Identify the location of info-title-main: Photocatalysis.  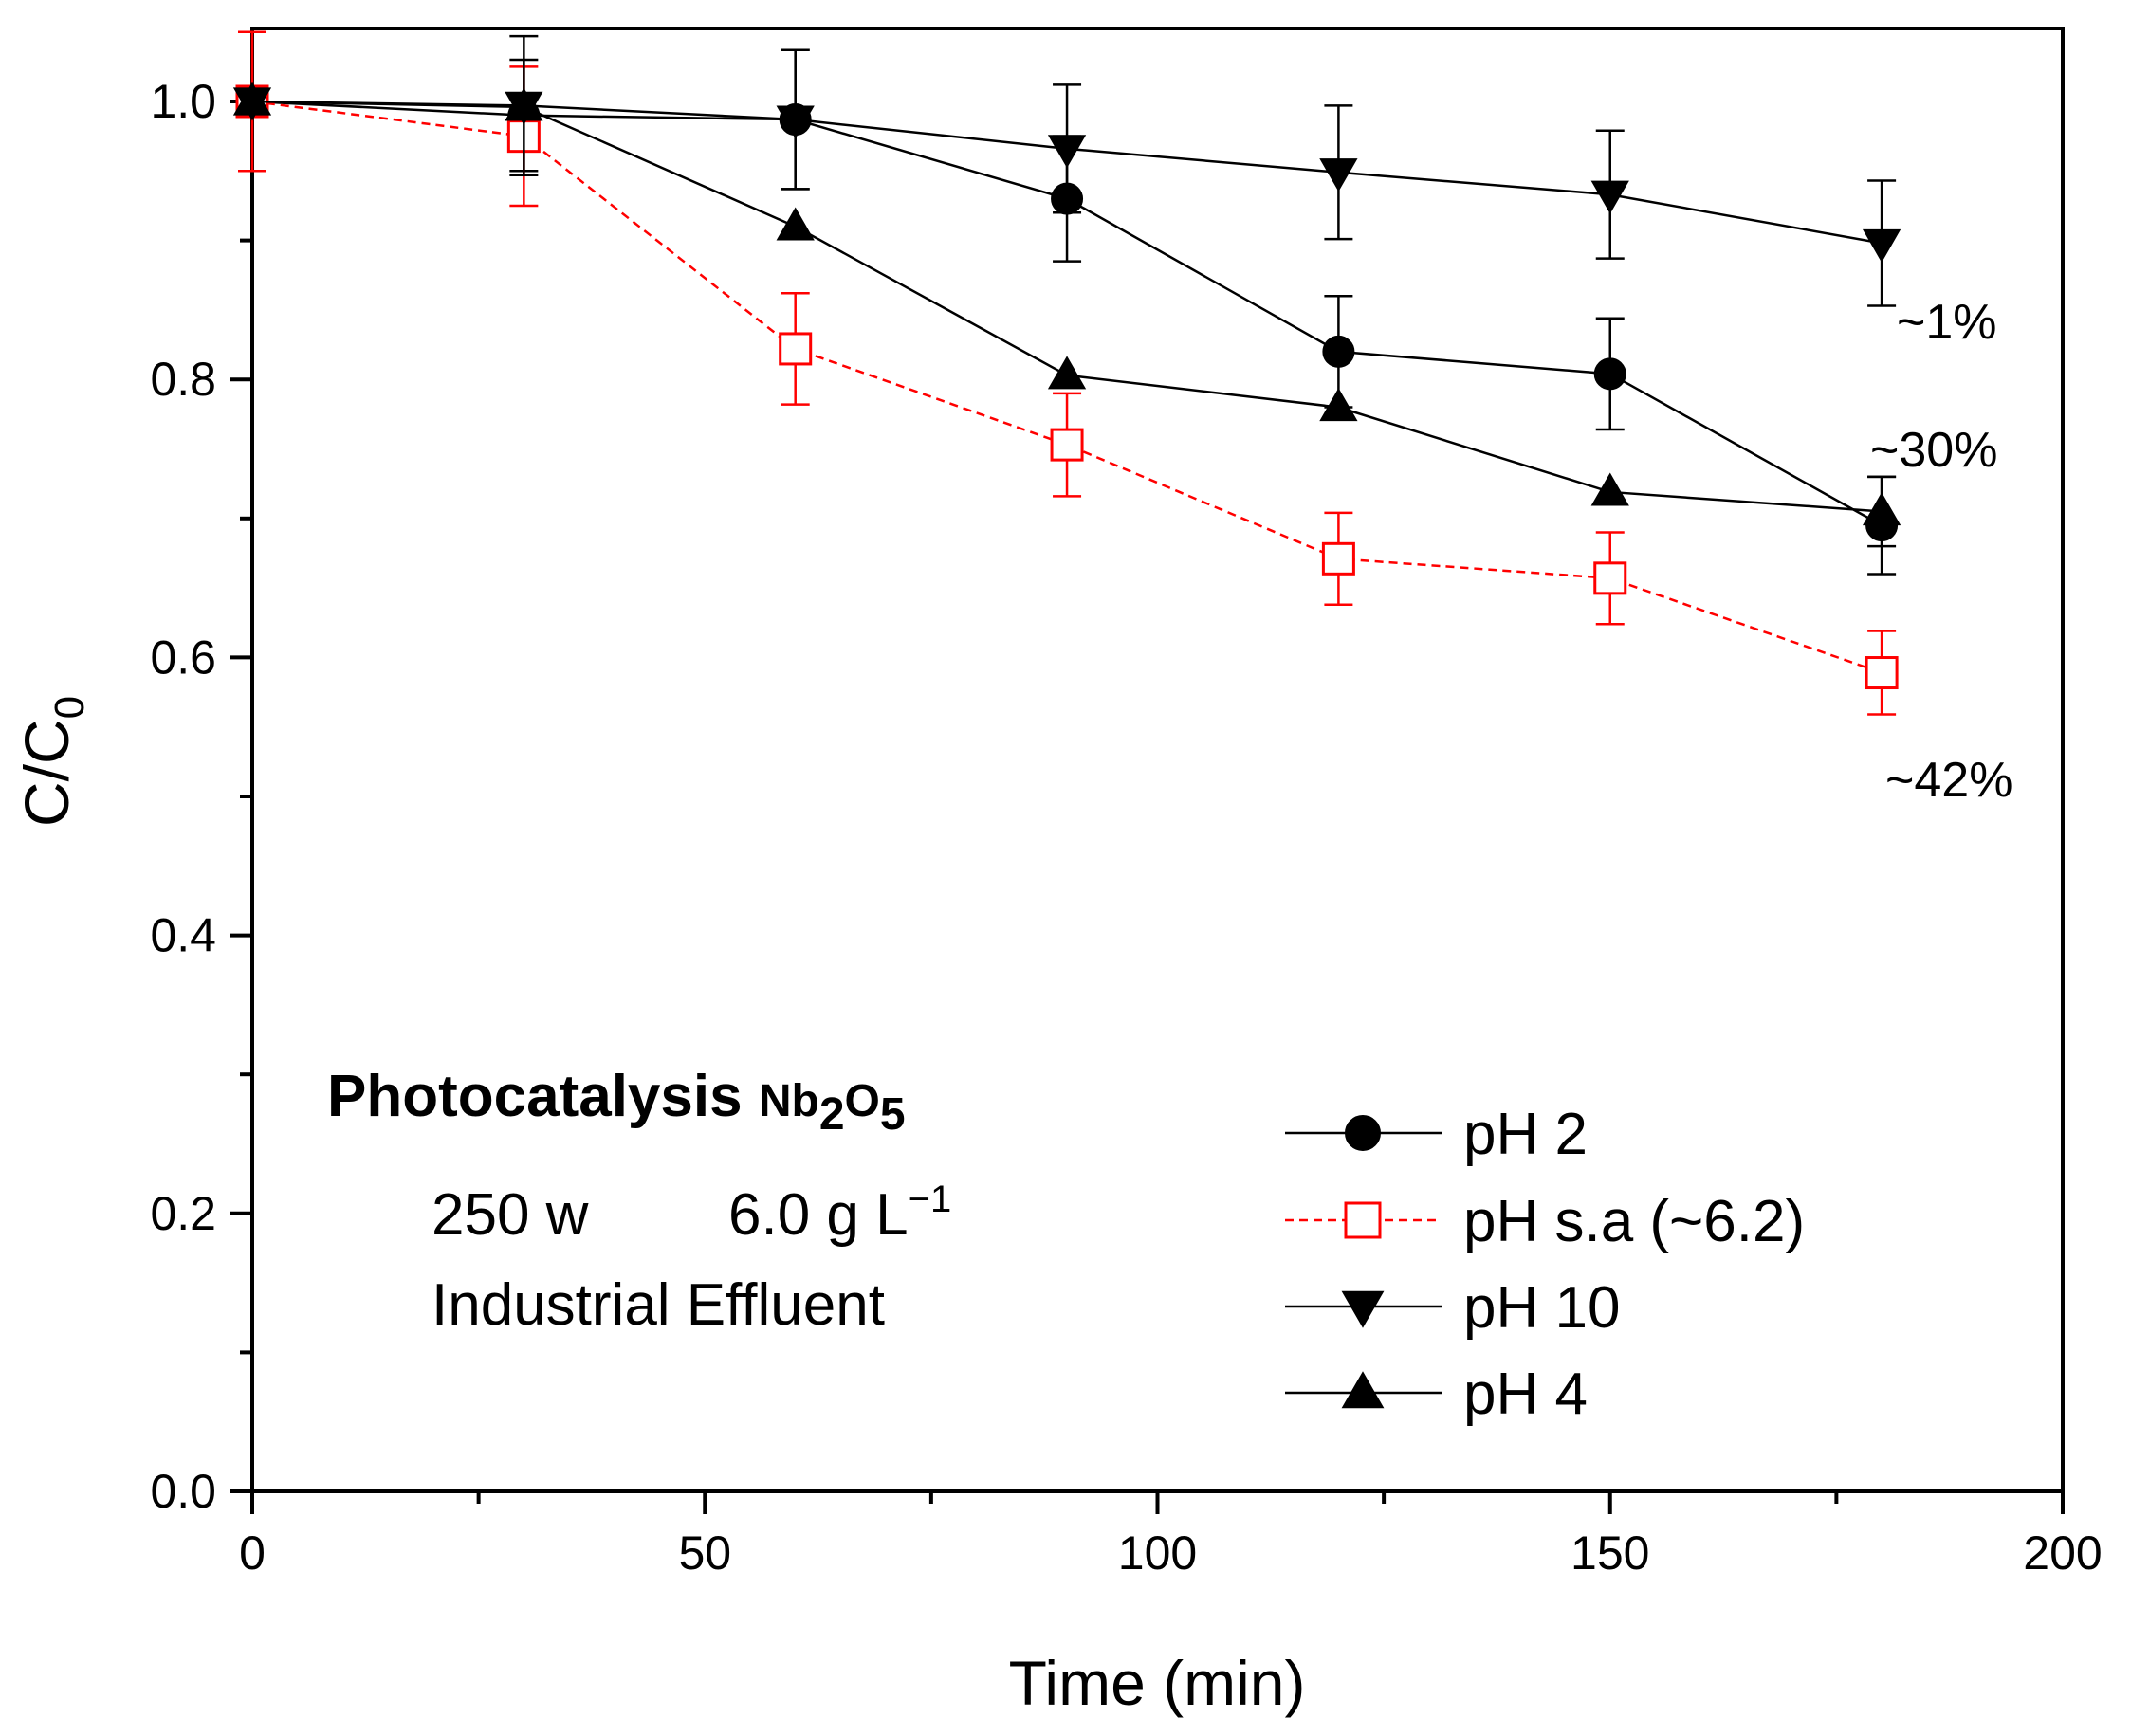
(543, 1096).